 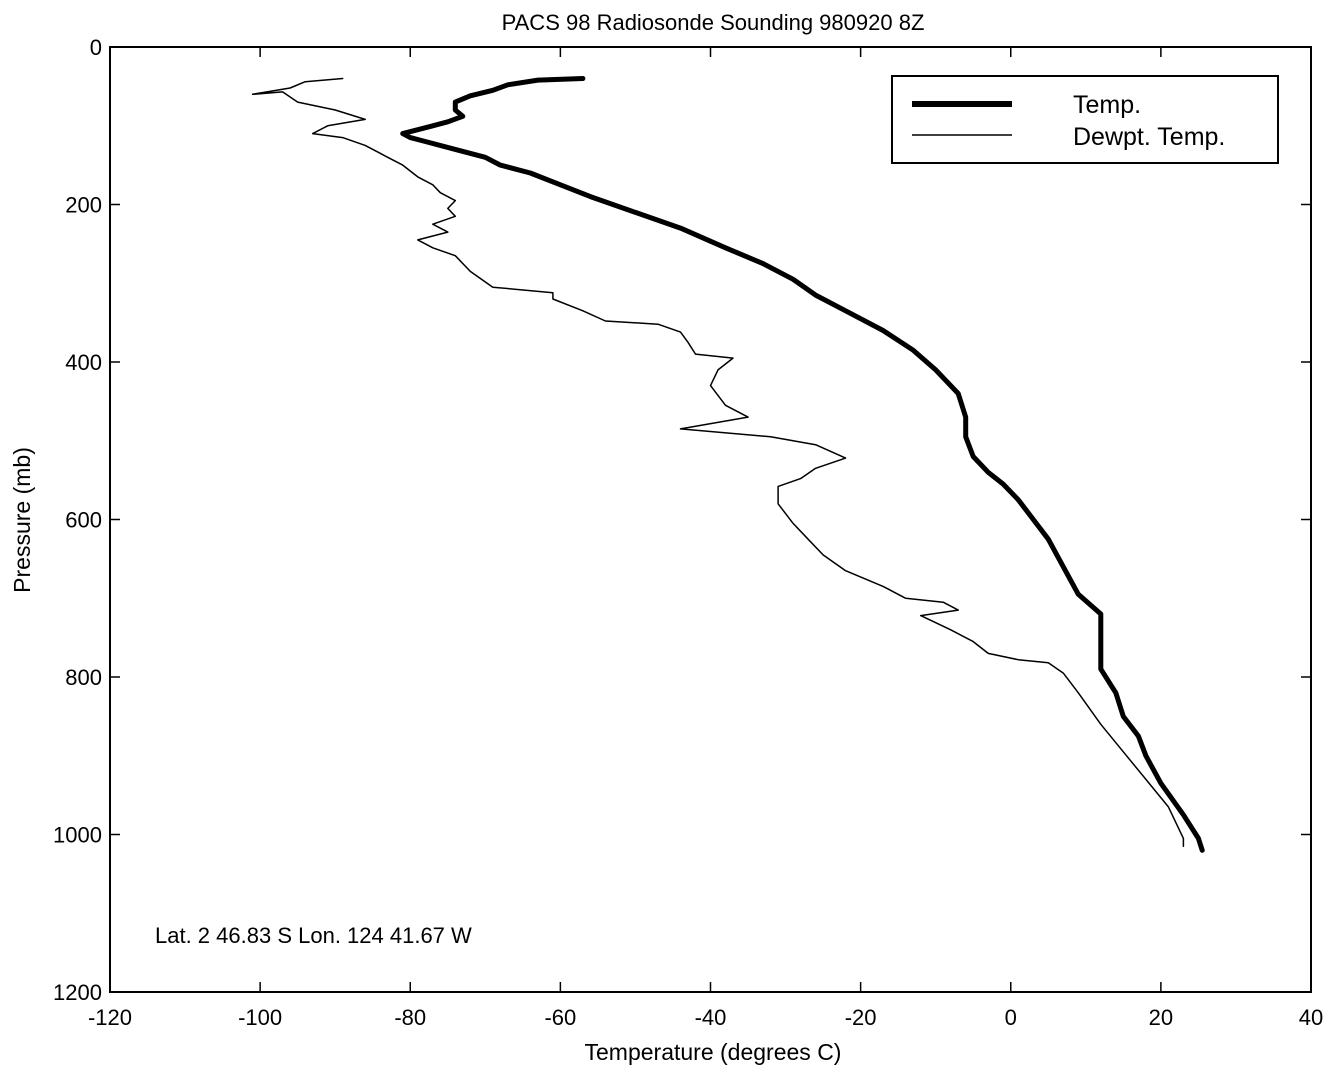 What do you see at coordinates (313, 935) in the screenshot?
I see `location-annotation: Lat. 2 46.83 S Lon. 124 41.67 W` at bounding box center [313, 935].